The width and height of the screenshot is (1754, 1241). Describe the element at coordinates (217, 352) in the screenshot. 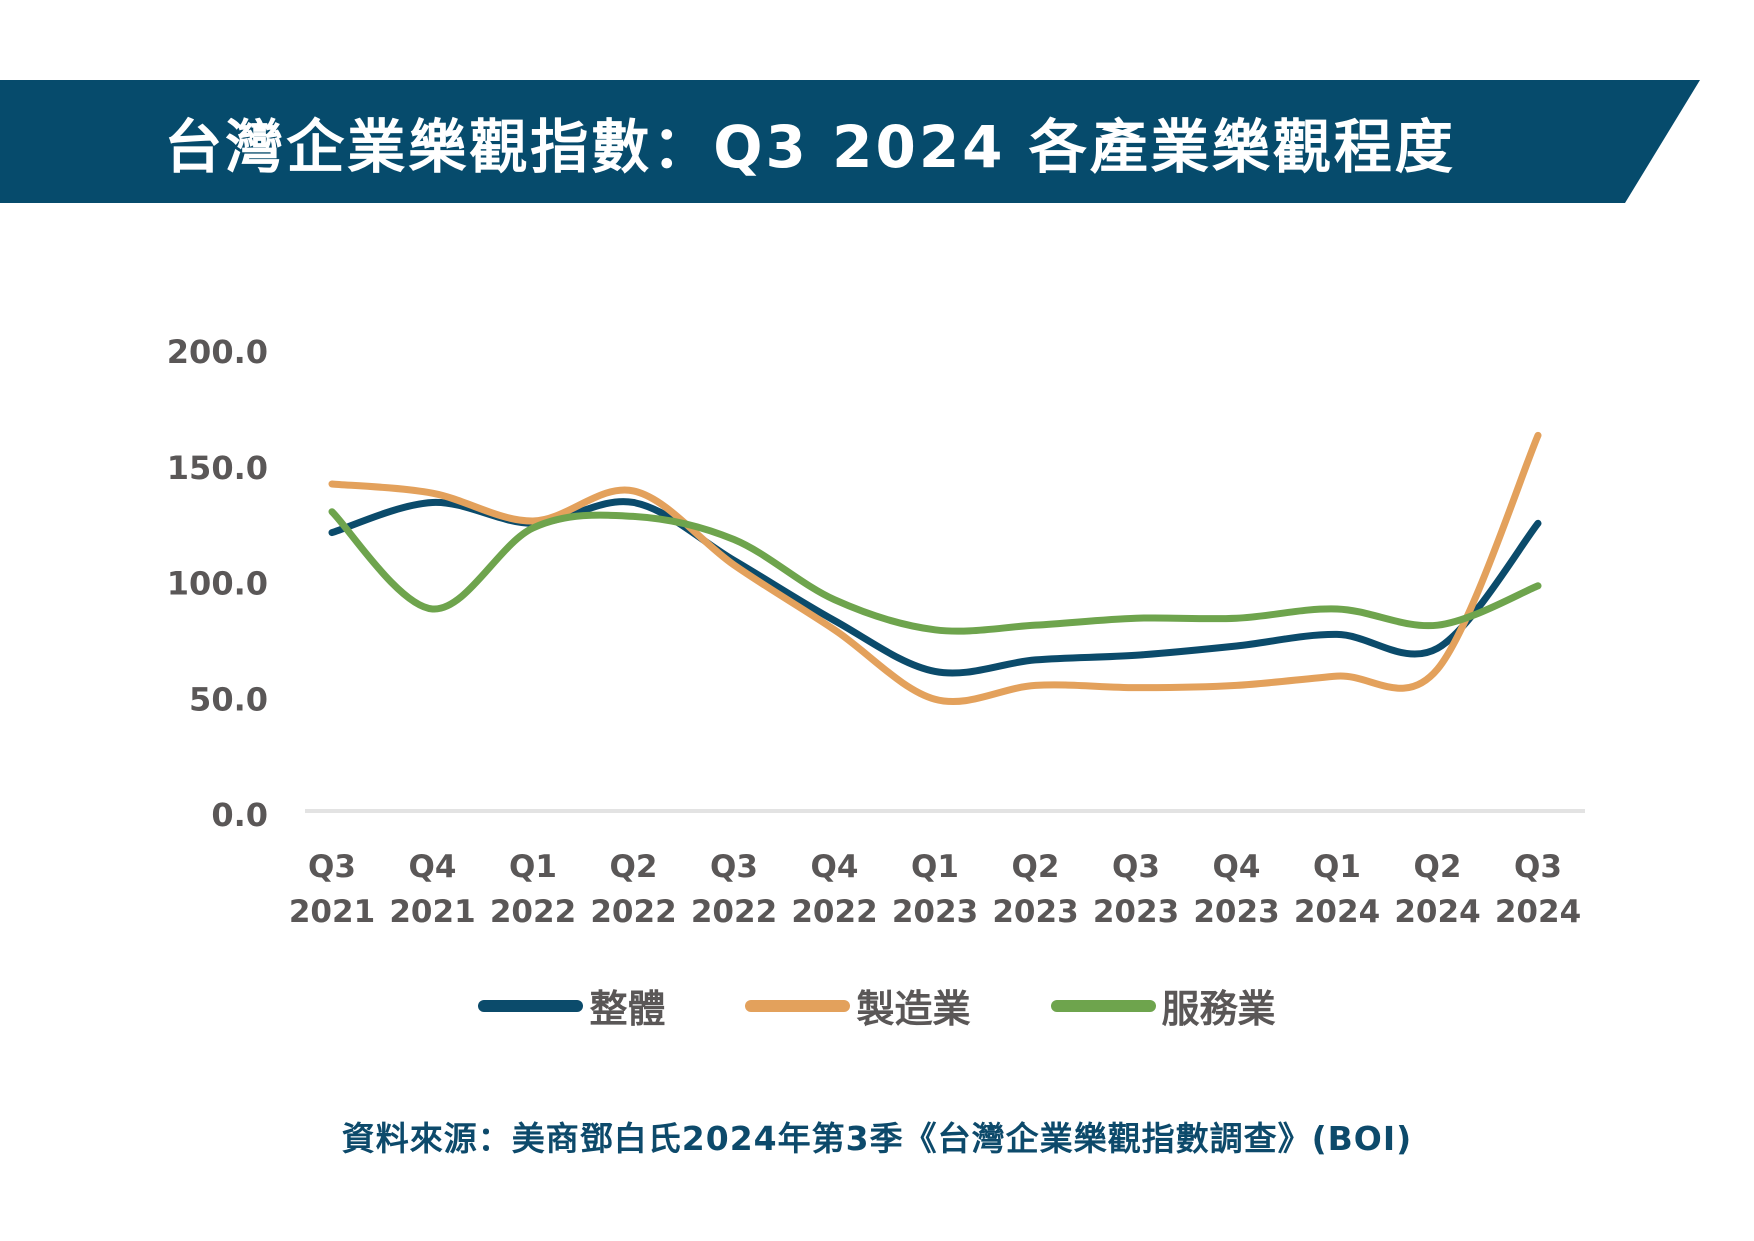

I see `y-tick-label: 200.0` at that location.